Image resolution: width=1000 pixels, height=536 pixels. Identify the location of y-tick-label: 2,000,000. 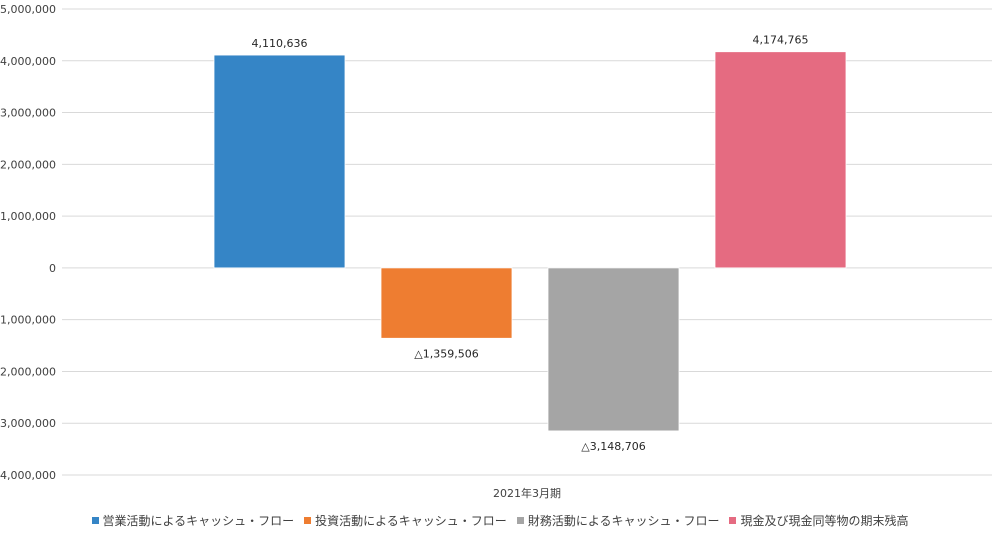
(28, 164).